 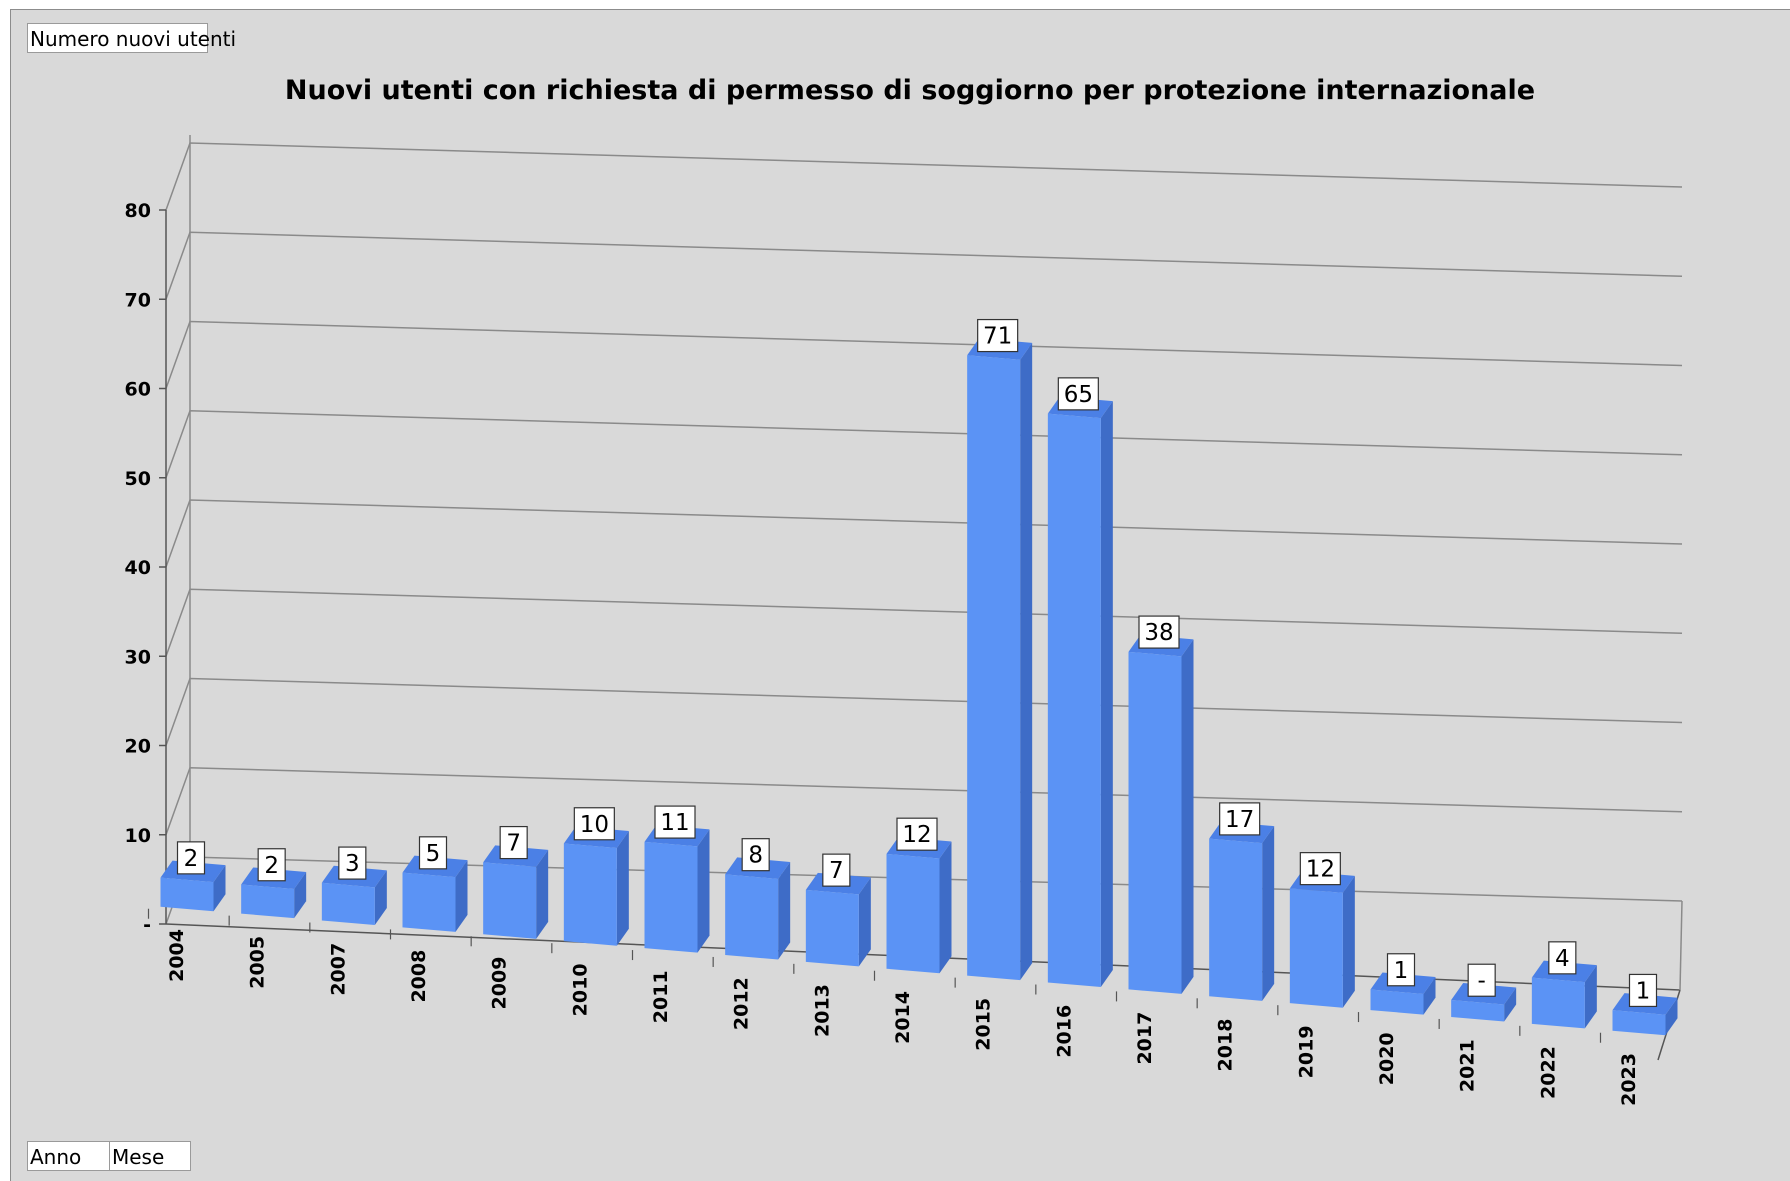 I want to click on data-label: 5, so click(x=433, y=853).